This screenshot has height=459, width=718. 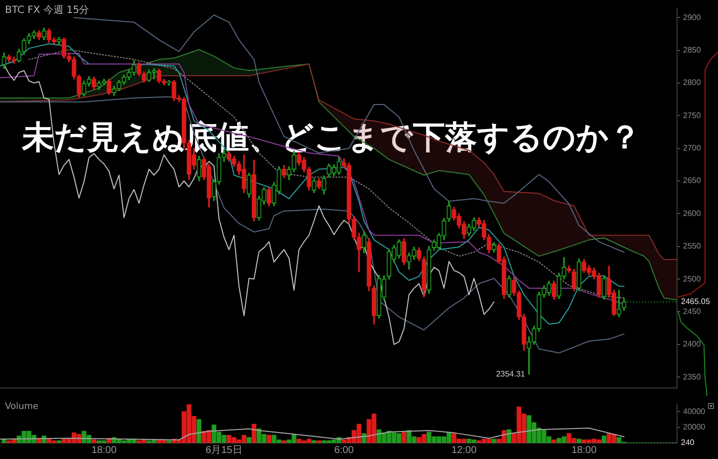 I want to click on y-tick-label: 2650, so click(x=692, y=181).